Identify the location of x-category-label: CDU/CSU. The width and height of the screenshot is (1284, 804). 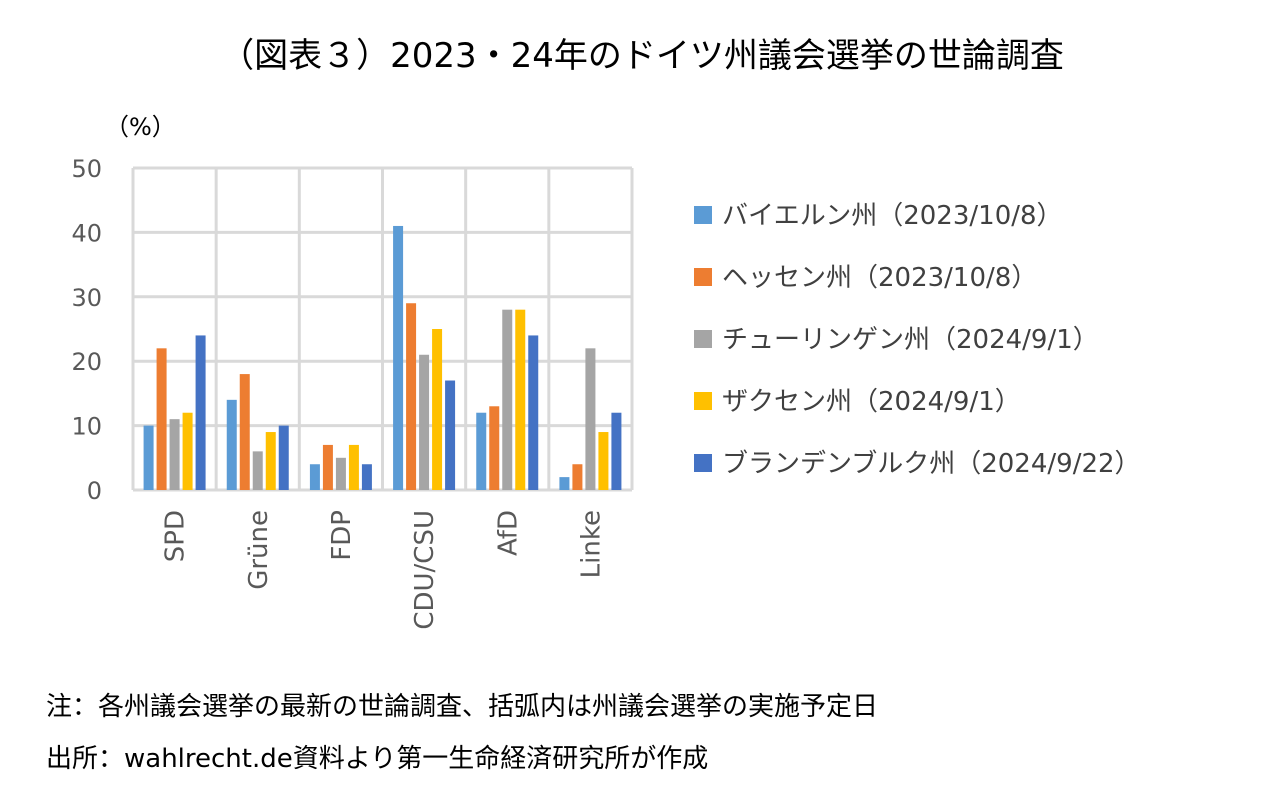
(425, 570).